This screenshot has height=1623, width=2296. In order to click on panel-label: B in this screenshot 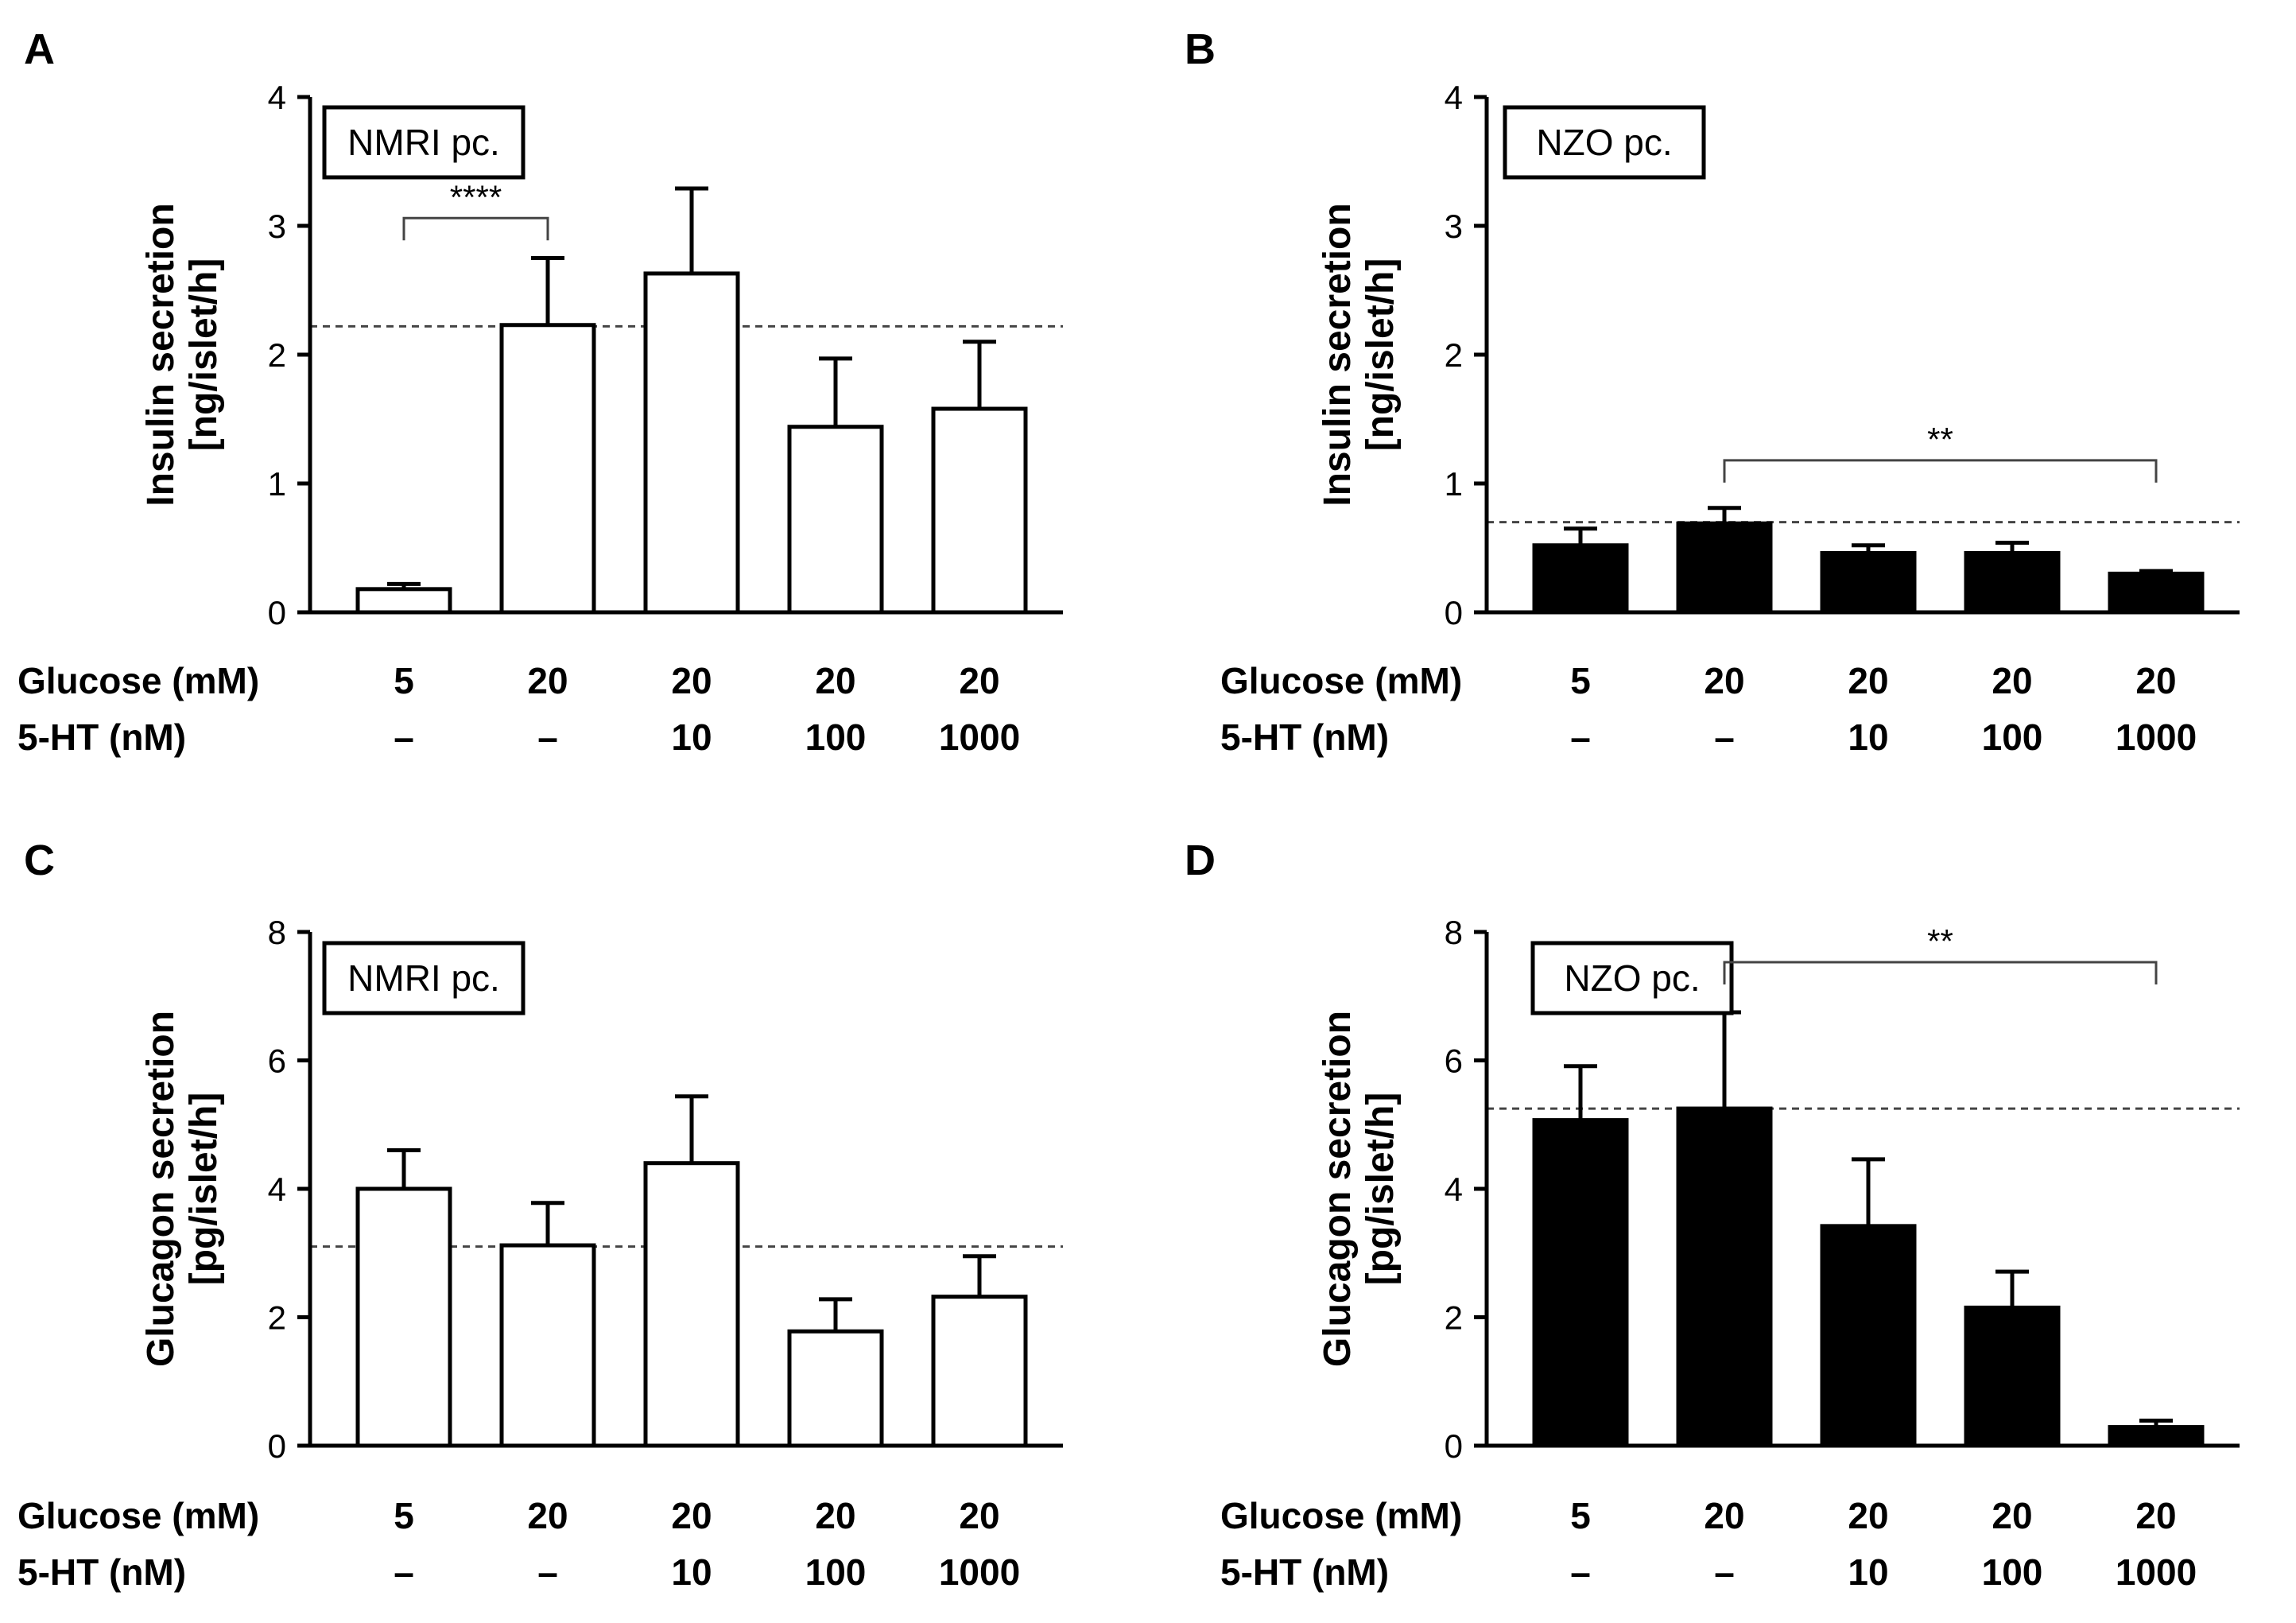, I will do `click(1200, 49)`.